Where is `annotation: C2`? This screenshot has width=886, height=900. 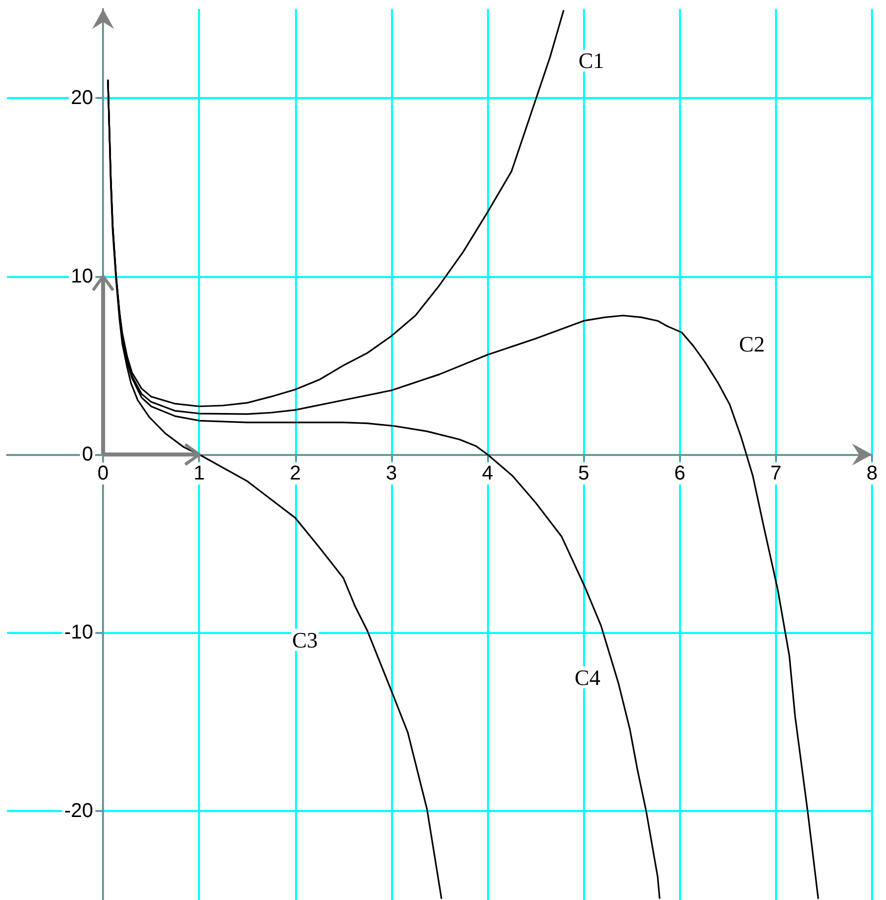
annotation: C2 is located at coordinates (752, 344).